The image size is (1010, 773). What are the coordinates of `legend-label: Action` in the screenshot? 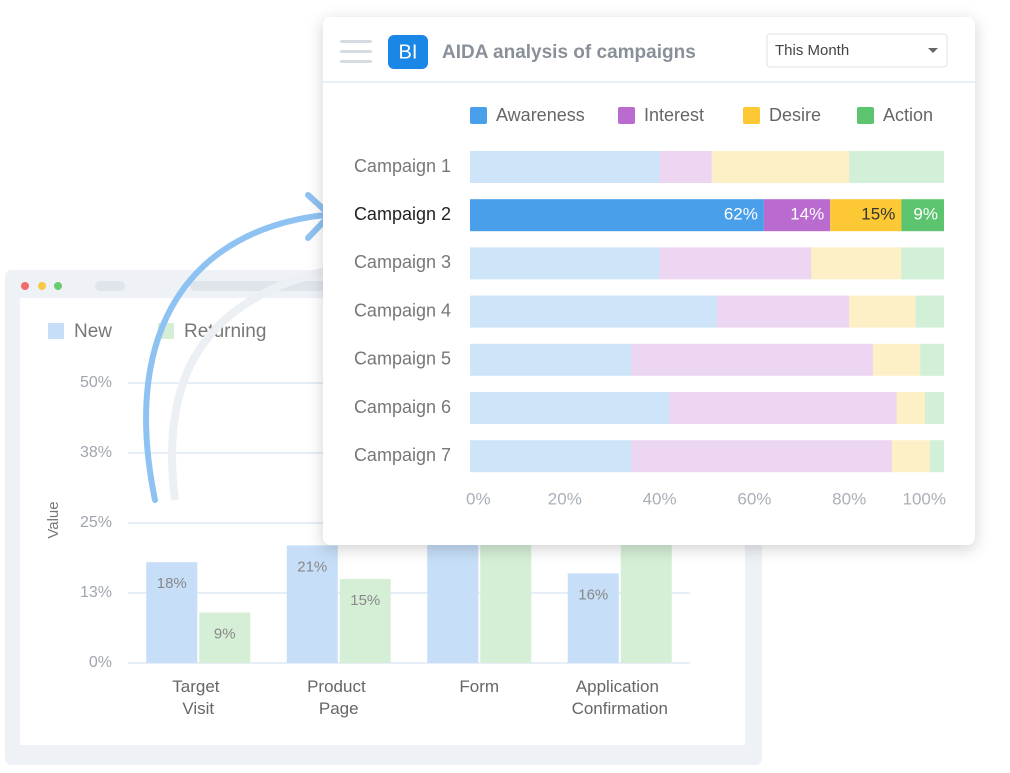 It's located at (908, 115).